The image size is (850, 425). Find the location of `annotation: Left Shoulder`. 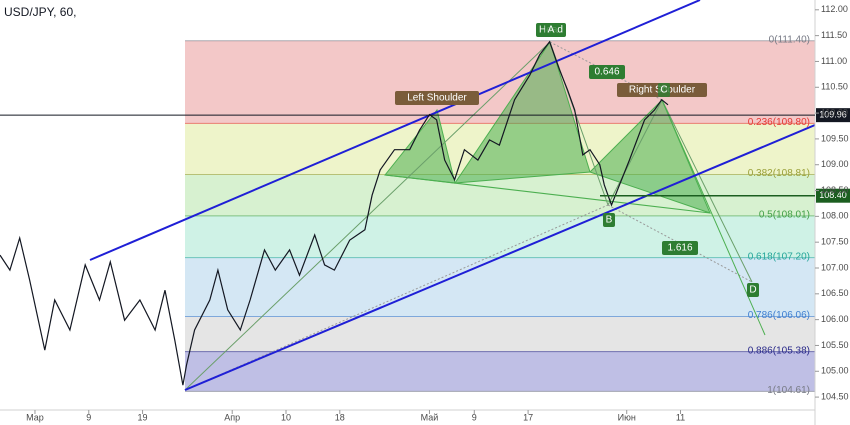

annotation: Left Shoulder is located at coordinates (437, 98).